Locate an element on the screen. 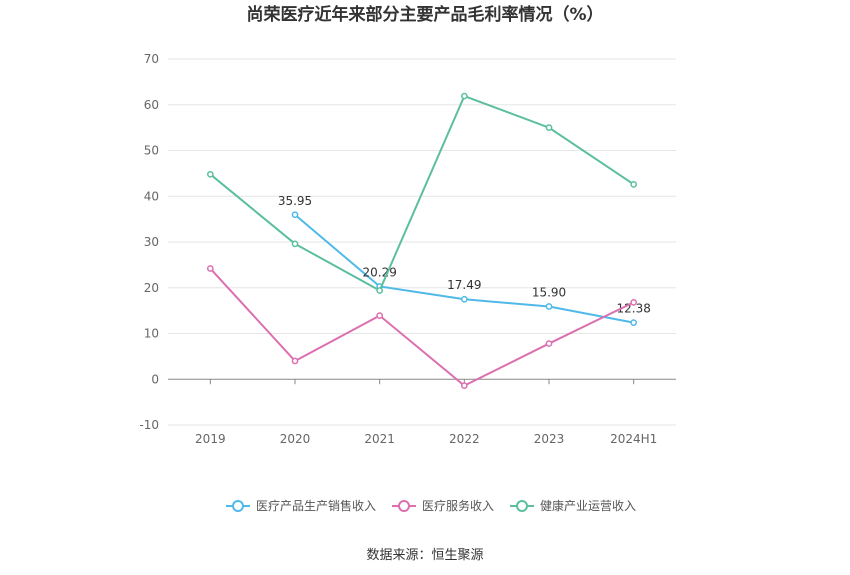 Image resolution: width=850 pixels, height=575 pixels. legend-item: 健康产业运营收入 is located at coordinates (573, 505).